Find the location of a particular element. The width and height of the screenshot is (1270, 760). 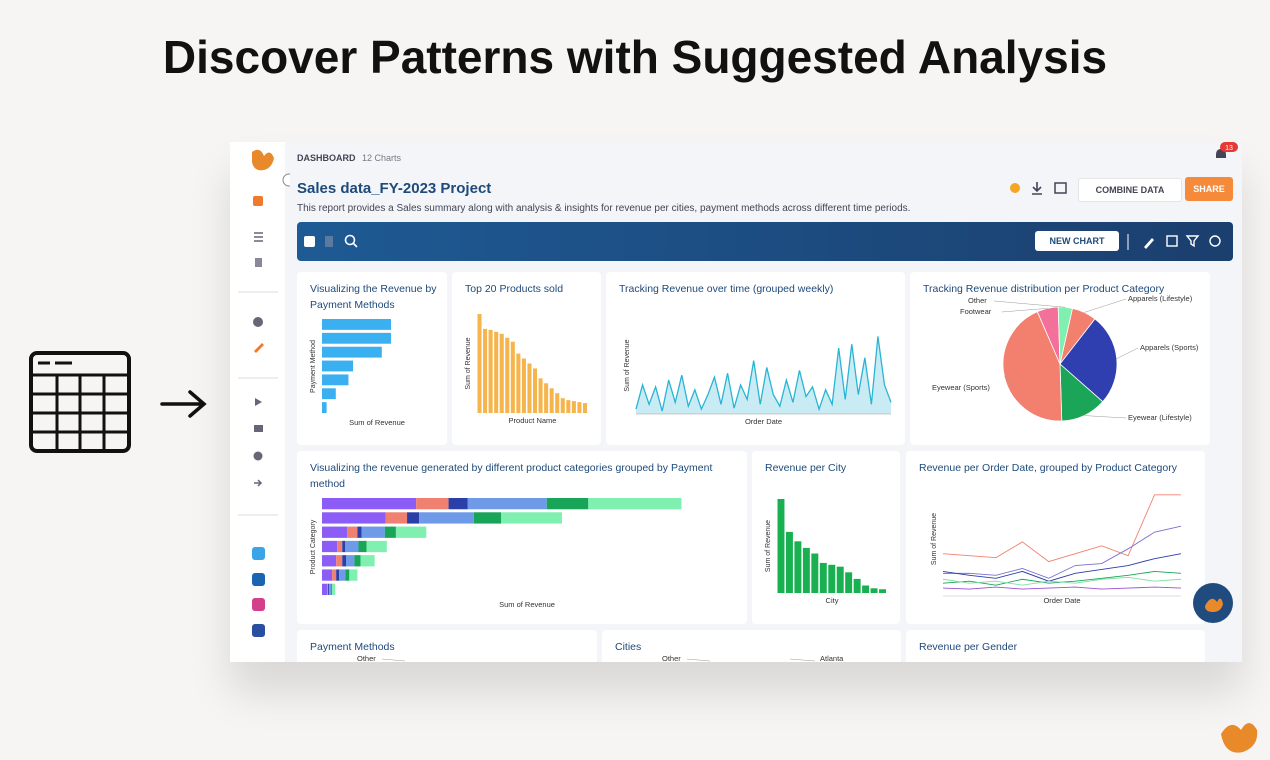

linkedin-icon is located at coordinates (258, 579).